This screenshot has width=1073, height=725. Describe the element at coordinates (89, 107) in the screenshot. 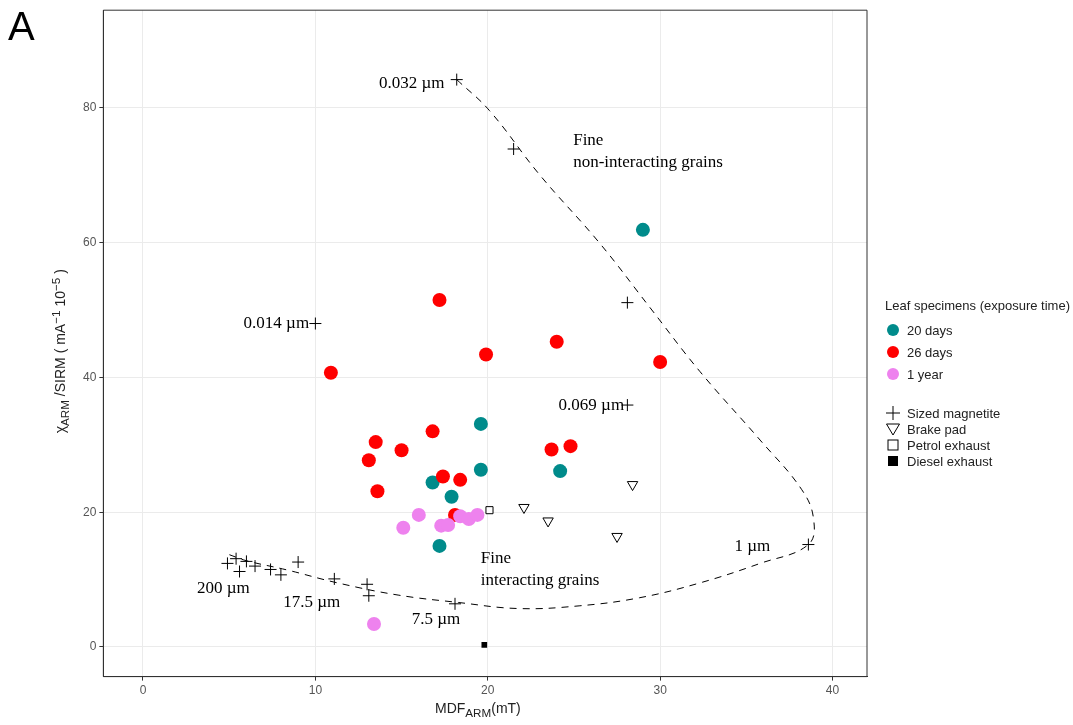

I see `y-tick-label: 80` at that location.